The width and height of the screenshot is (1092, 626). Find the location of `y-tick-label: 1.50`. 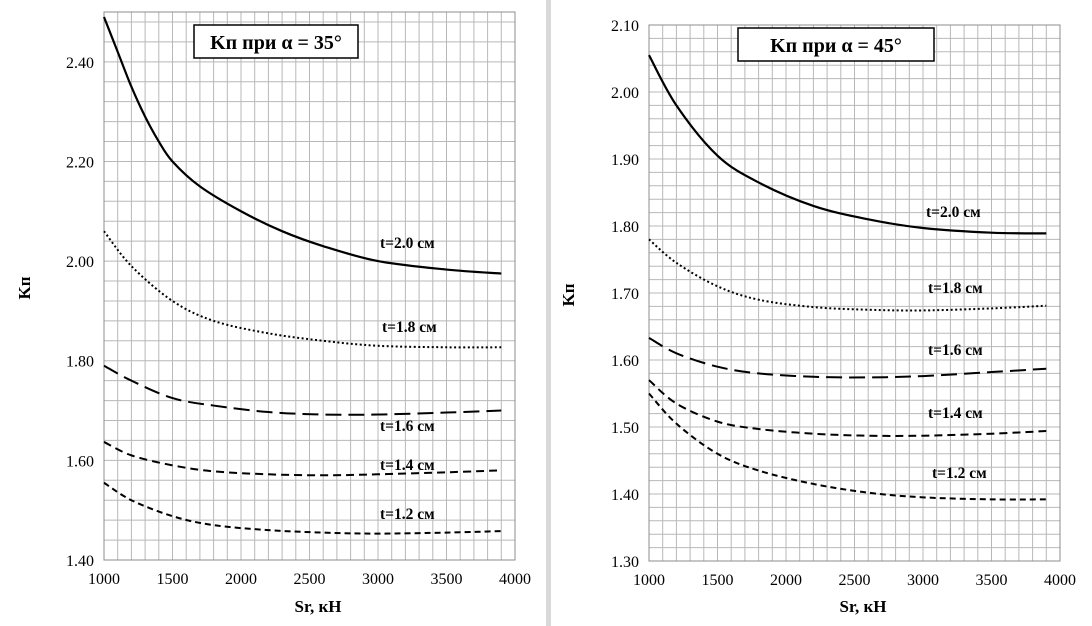

y-tick-label: 1.50 is located at coordinates (625, 428).